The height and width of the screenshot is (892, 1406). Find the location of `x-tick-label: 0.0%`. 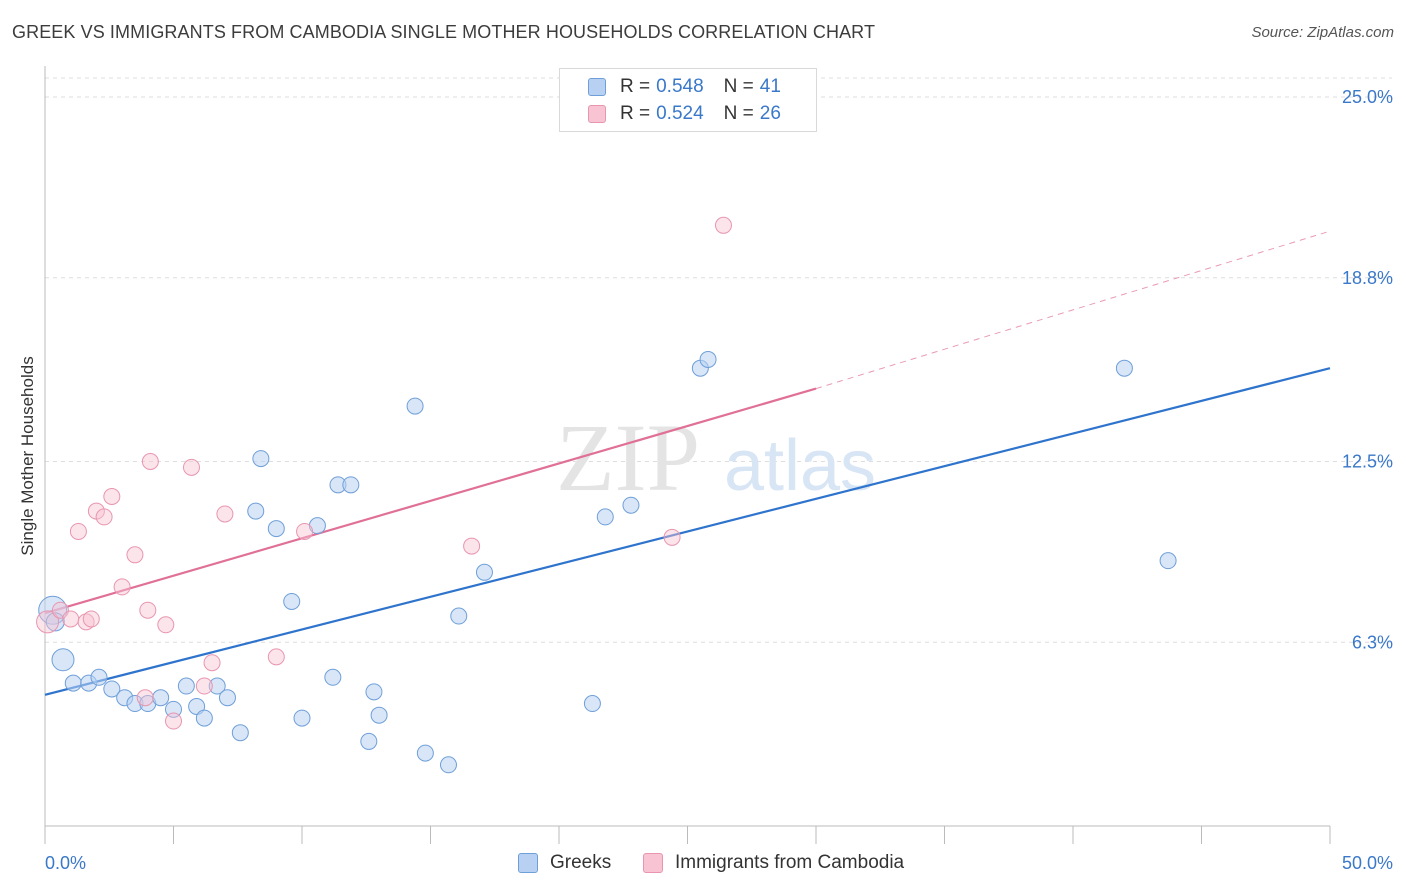

x-tick-label: 0.0% is located at coordinates (65, 863).